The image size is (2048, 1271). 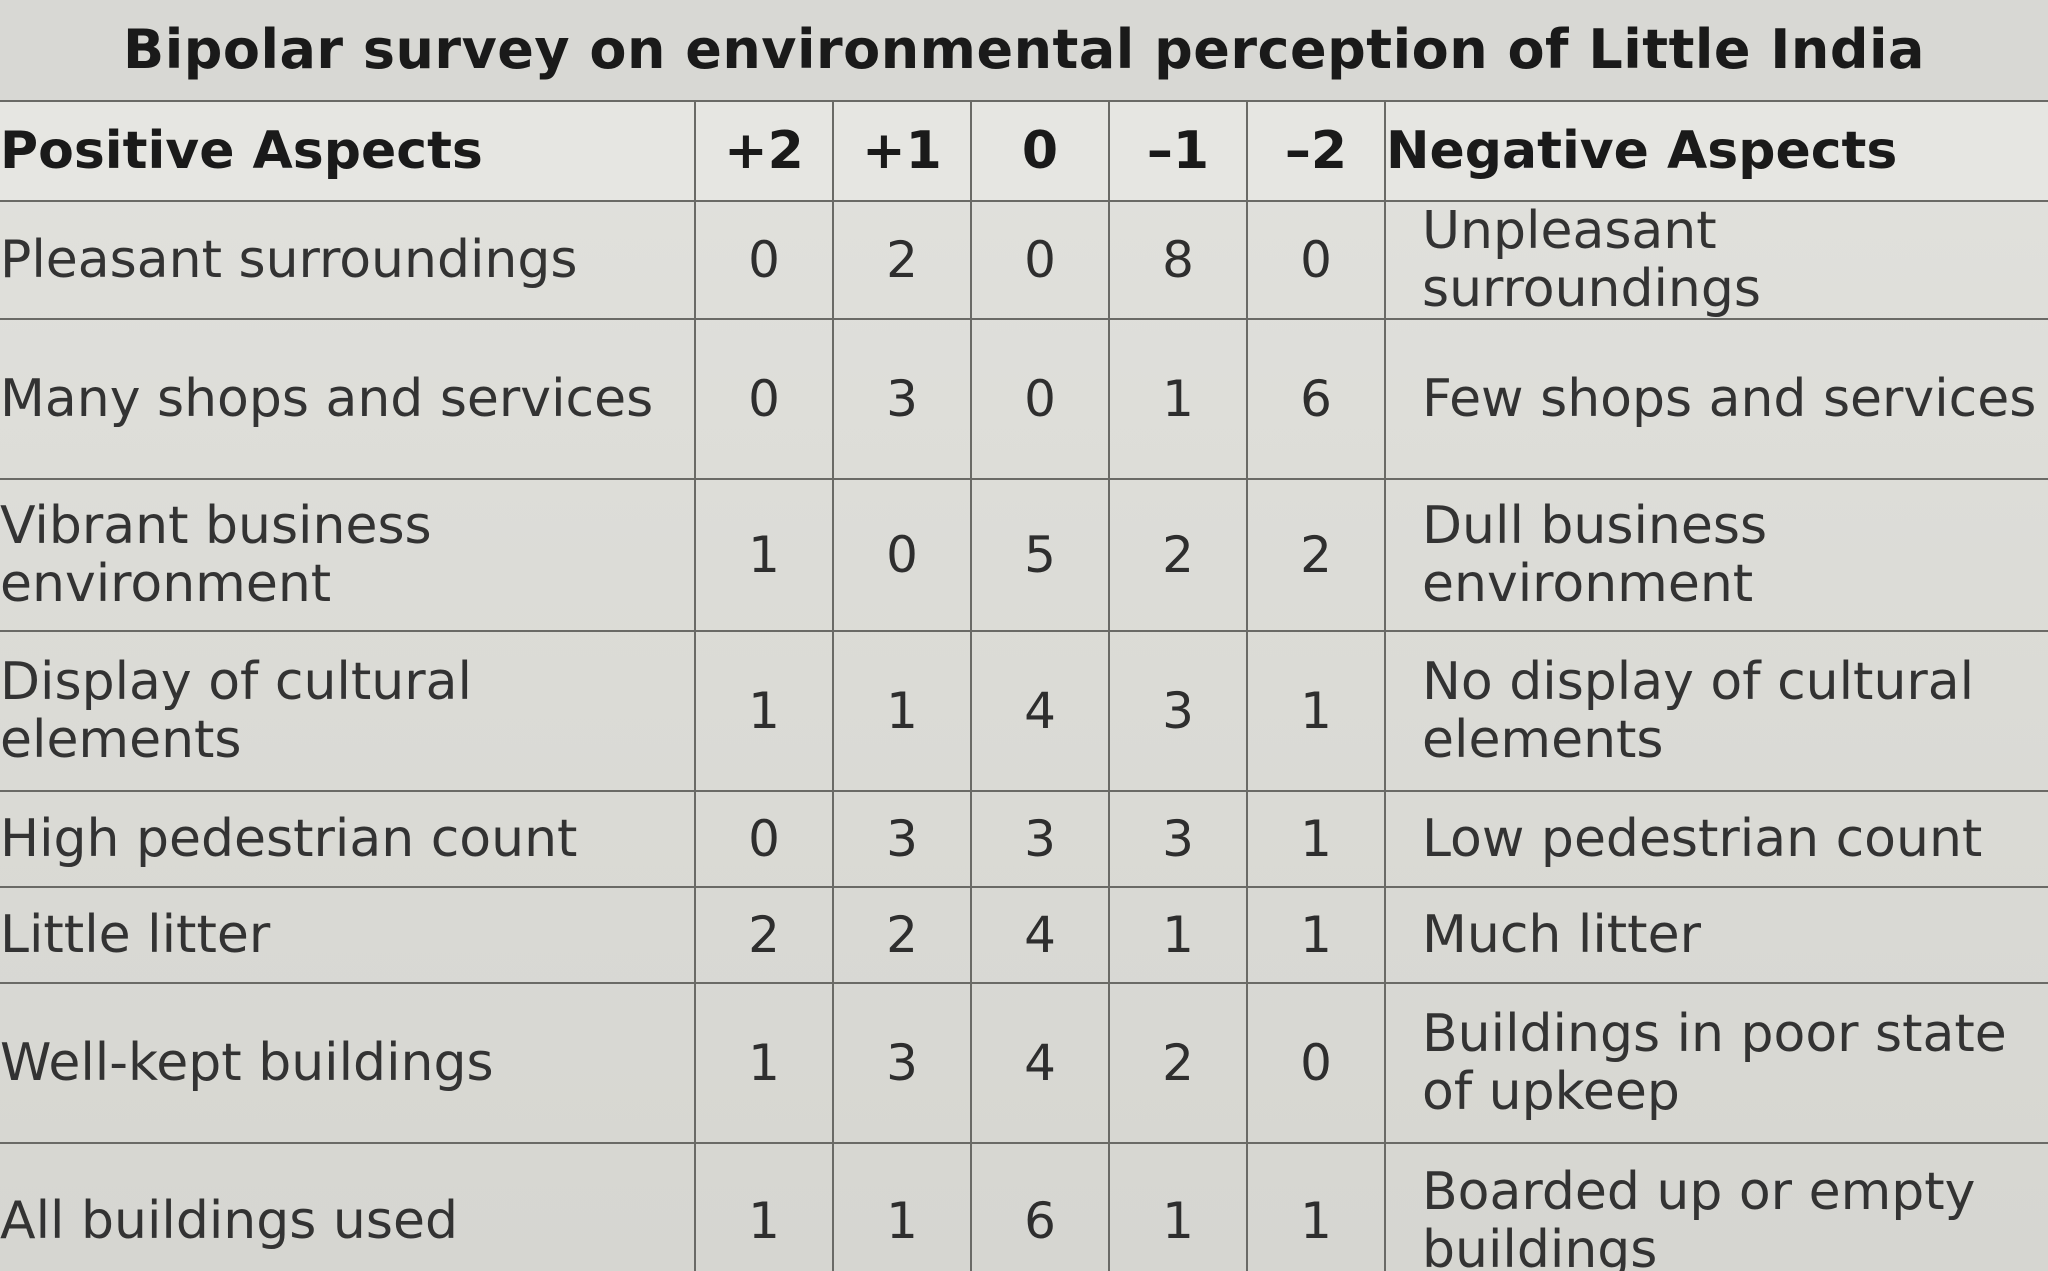 What do you see at coordinates (1716, 839) in the screenshot?
I see `negative-aspect-cell: Low pedestrian count` at bounding box center [1716, 839].